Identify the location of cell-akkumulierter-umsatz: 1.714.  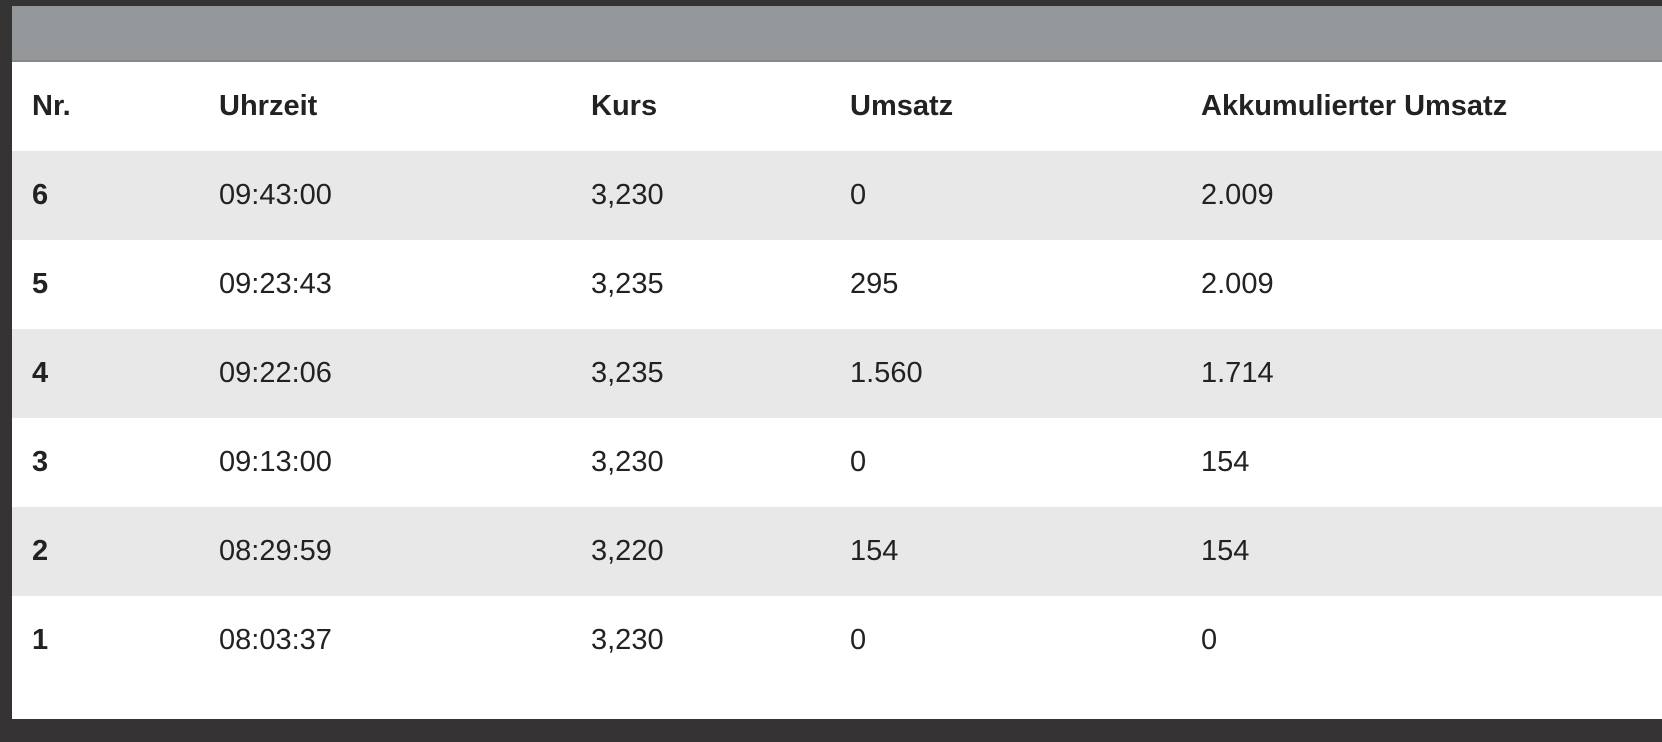
(1237, 373).